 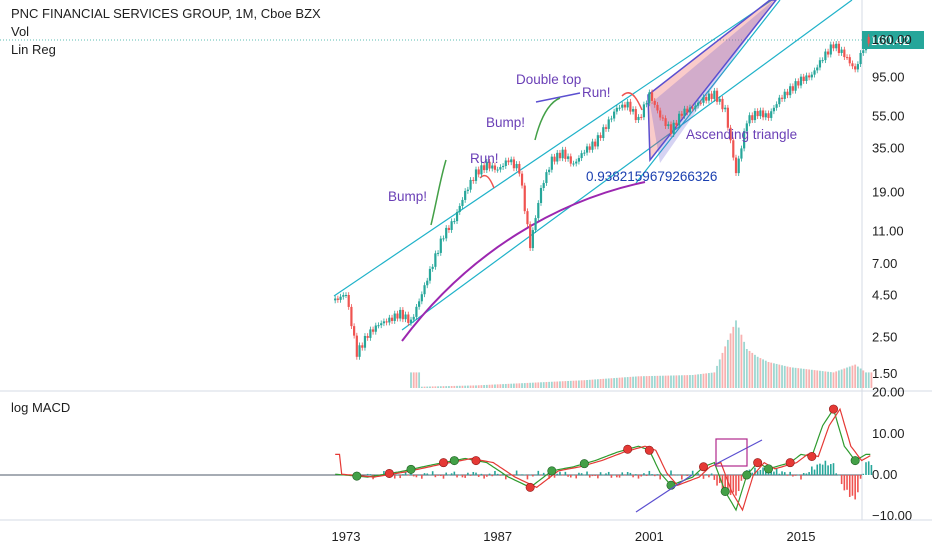 I want to click on macd-tick-label: 0.00, so click(x=884, y=474).